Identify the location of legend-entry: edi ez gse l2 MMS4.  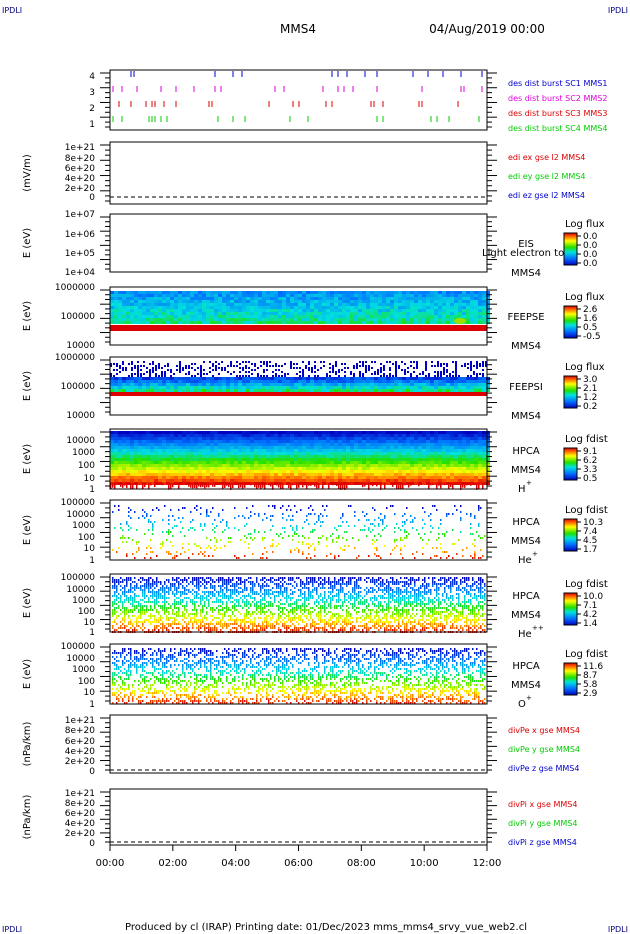
(546, 195).